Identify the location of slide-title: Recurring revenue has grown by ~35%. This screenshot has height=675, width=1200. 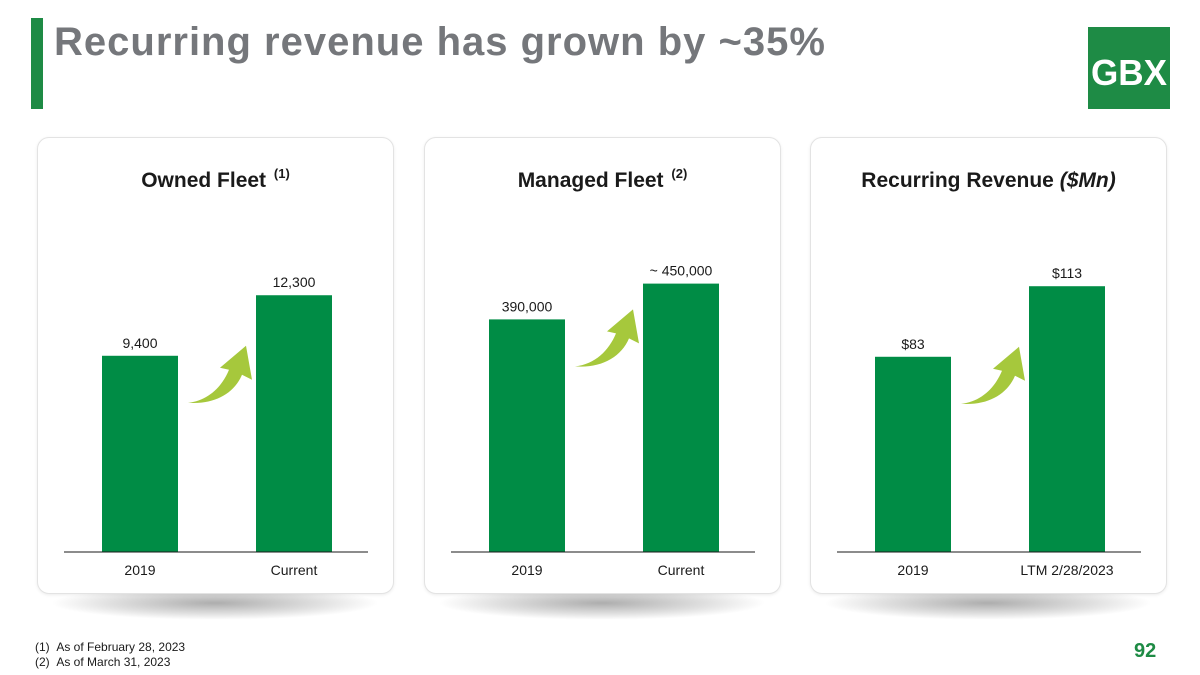
(440, 42).